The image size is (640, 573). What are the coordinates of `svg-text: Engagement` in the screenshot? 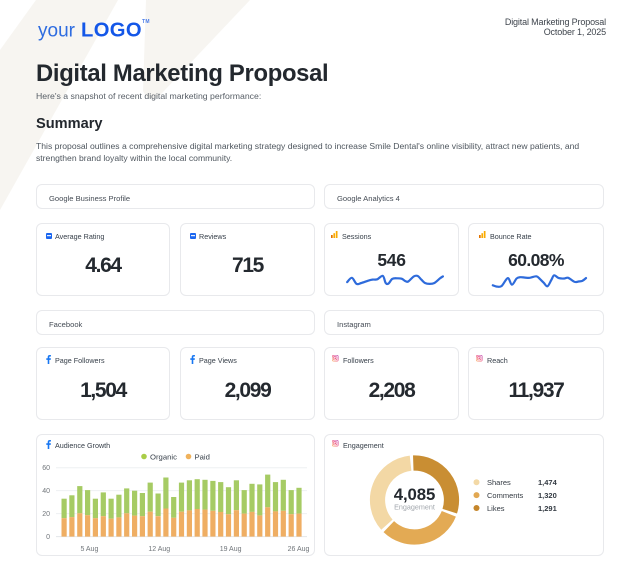 It's located at (414, 507).